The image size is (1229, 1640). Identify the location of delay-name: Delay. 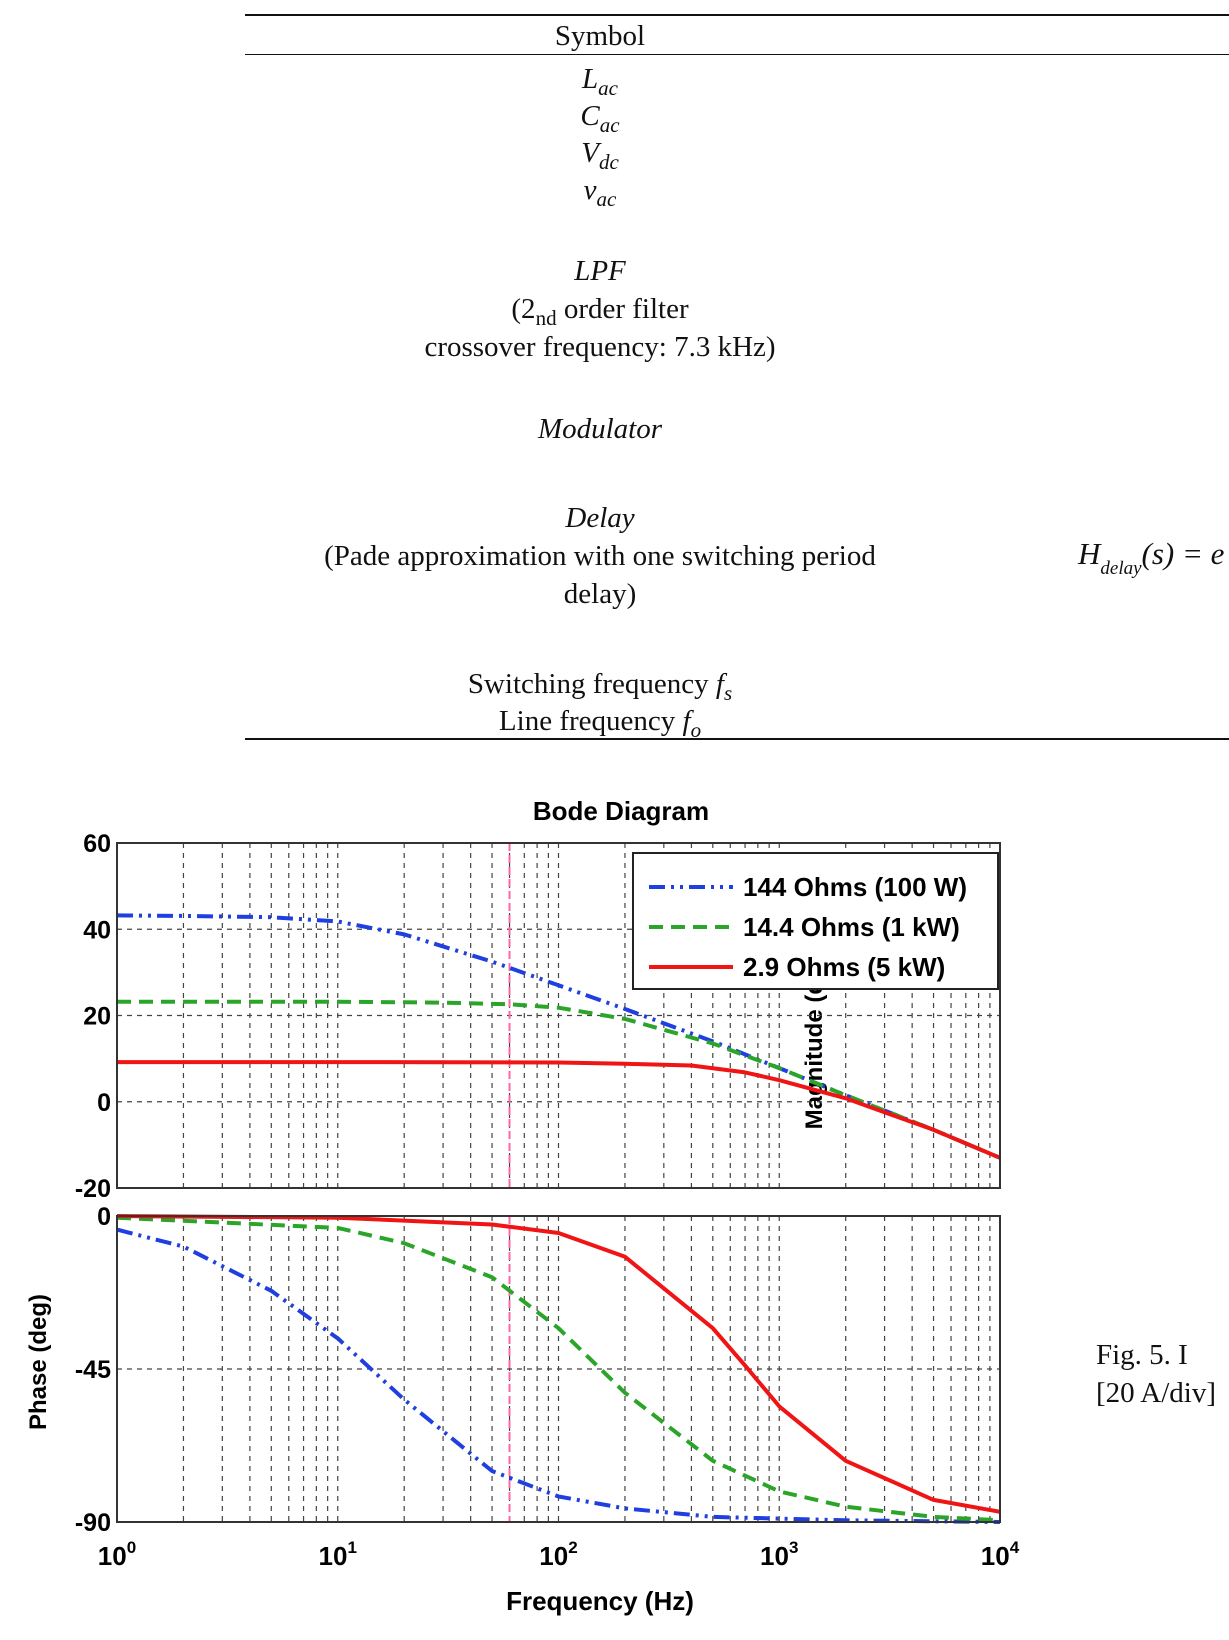
(600, 518).